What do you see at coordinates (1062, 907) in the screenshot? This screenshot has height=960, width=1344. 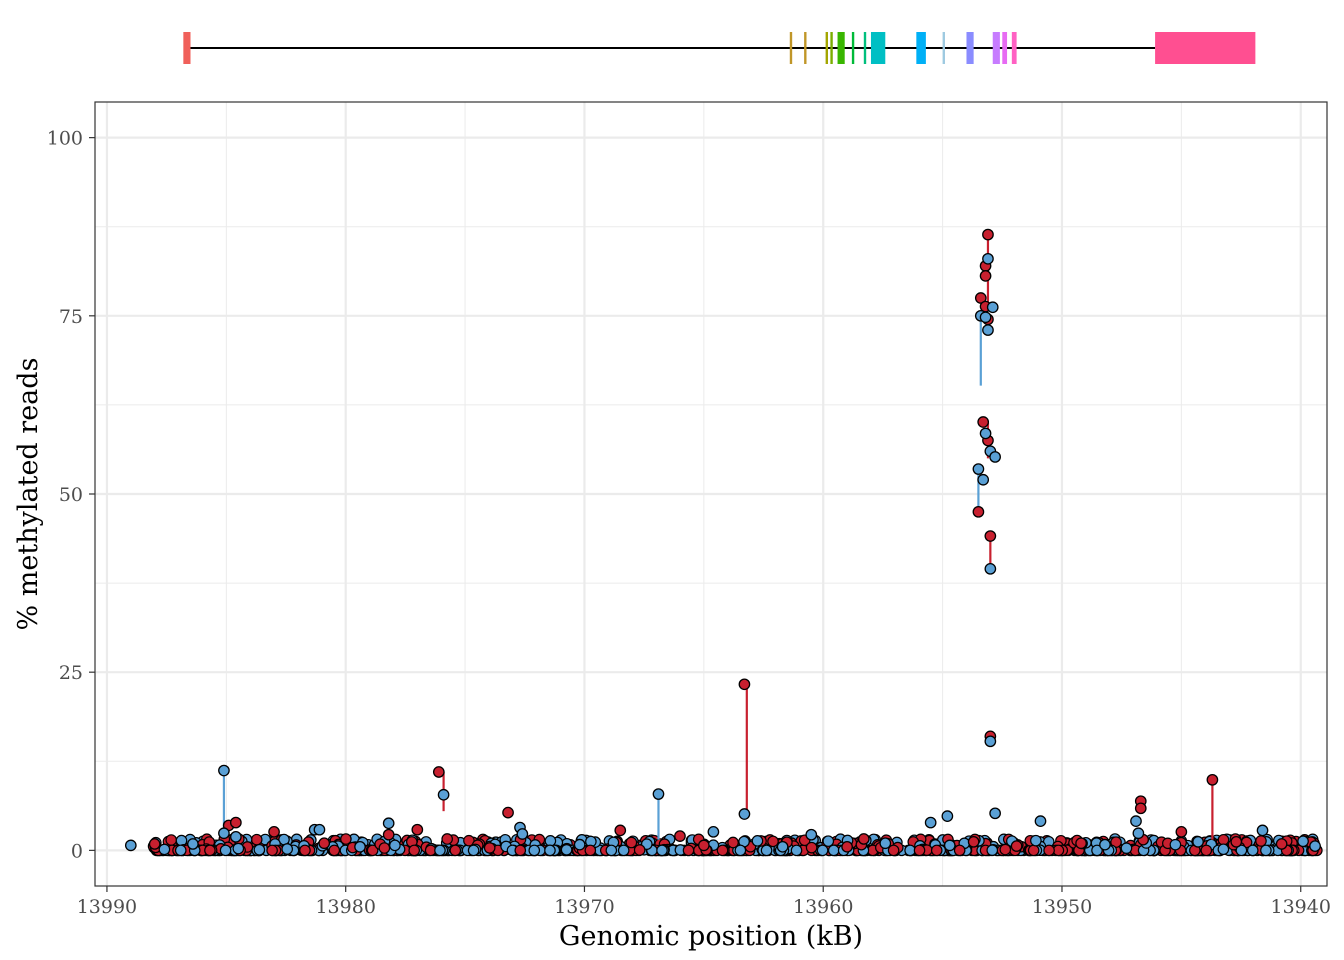 I see `x-tick-label: 13950` at bounding box center [1062, 907].